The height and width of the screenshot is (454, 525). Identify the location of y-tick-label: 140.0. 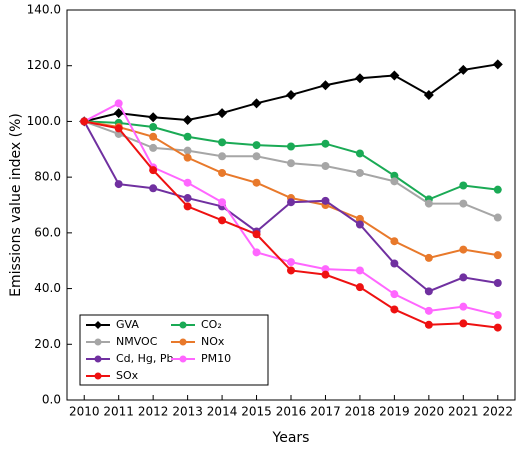
(44, 10).